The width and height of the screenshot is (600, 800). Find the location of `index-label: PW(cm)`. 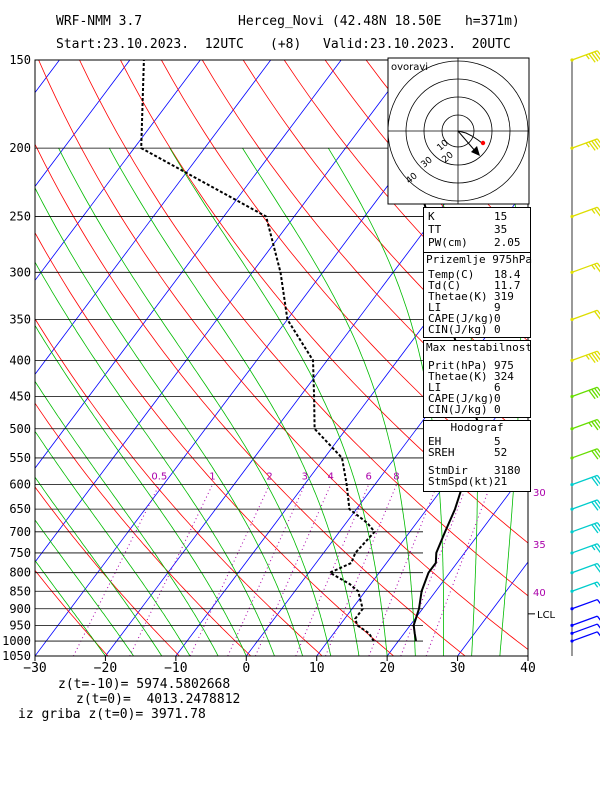

index-label: PW(cm) is located at coordinates (448, 242).